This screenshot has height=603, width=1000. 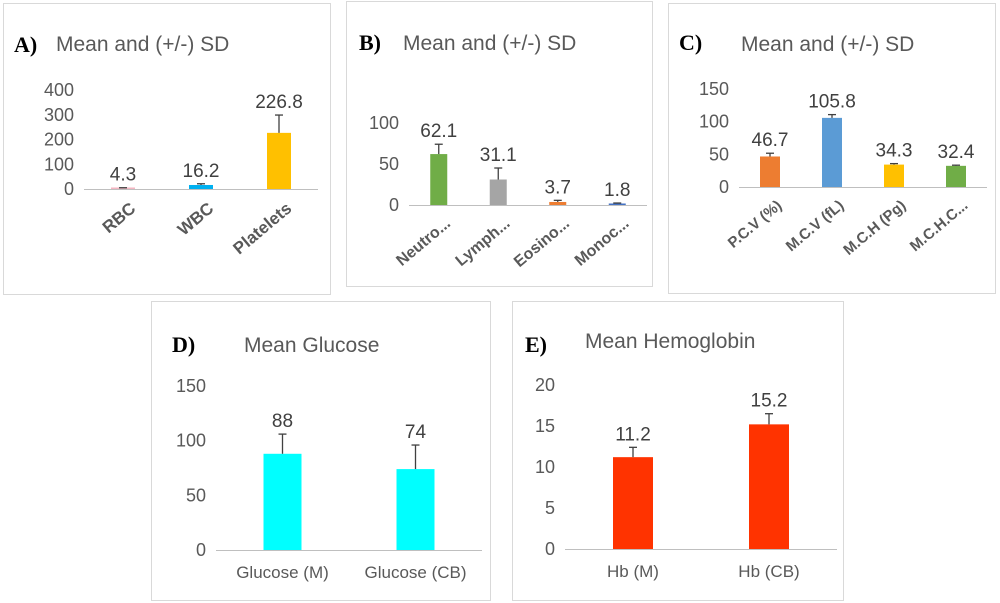 I want to click on panel-label: C), so click(x=691, y=42).